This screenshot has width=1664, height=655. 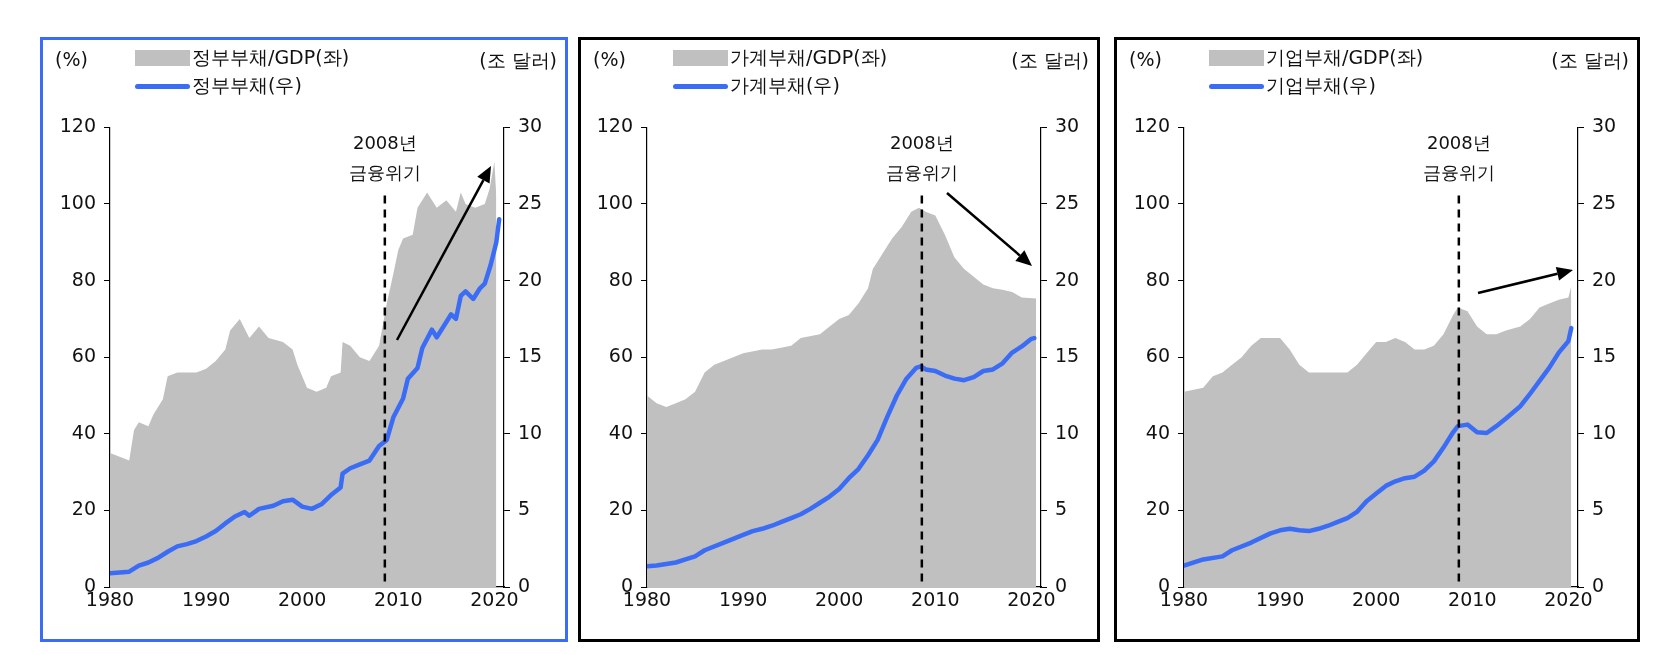 What do you see at coordinates (785, 85) in the screenshot?
I see `legend-label: 가계부채(우)` at bounding box center [785, 85].